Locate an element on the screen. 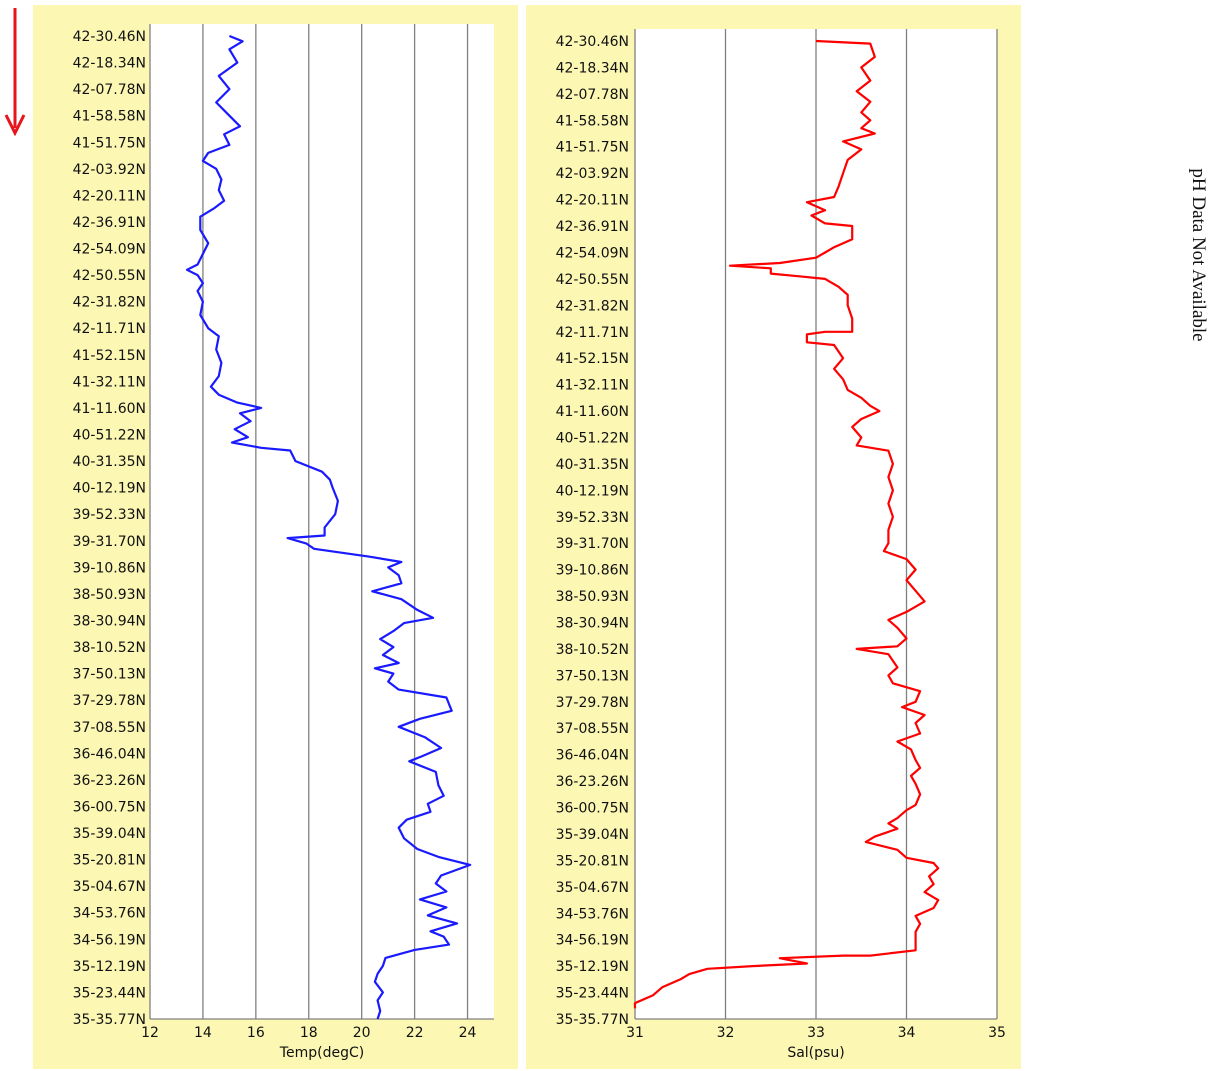  temp-latitude-label: 42-50.55N is located at coordinates (109, 276).